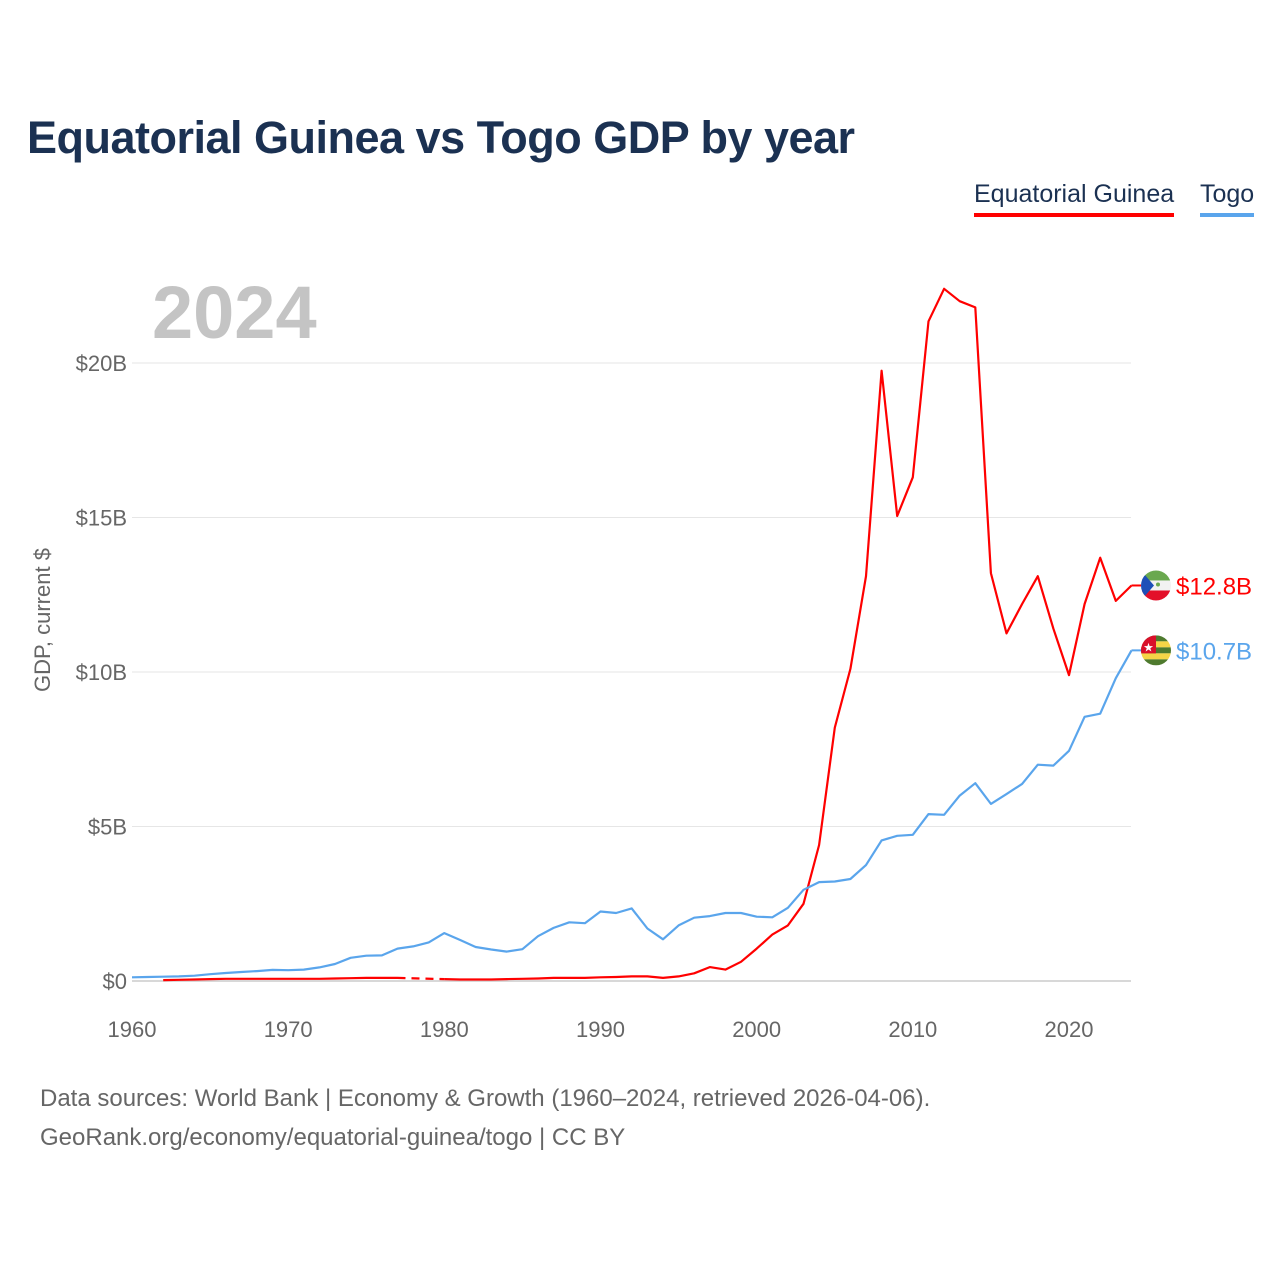 This screenshot has width=1280, height=1280. I want to click on y-tick-label: $10B, so click(101, 672).